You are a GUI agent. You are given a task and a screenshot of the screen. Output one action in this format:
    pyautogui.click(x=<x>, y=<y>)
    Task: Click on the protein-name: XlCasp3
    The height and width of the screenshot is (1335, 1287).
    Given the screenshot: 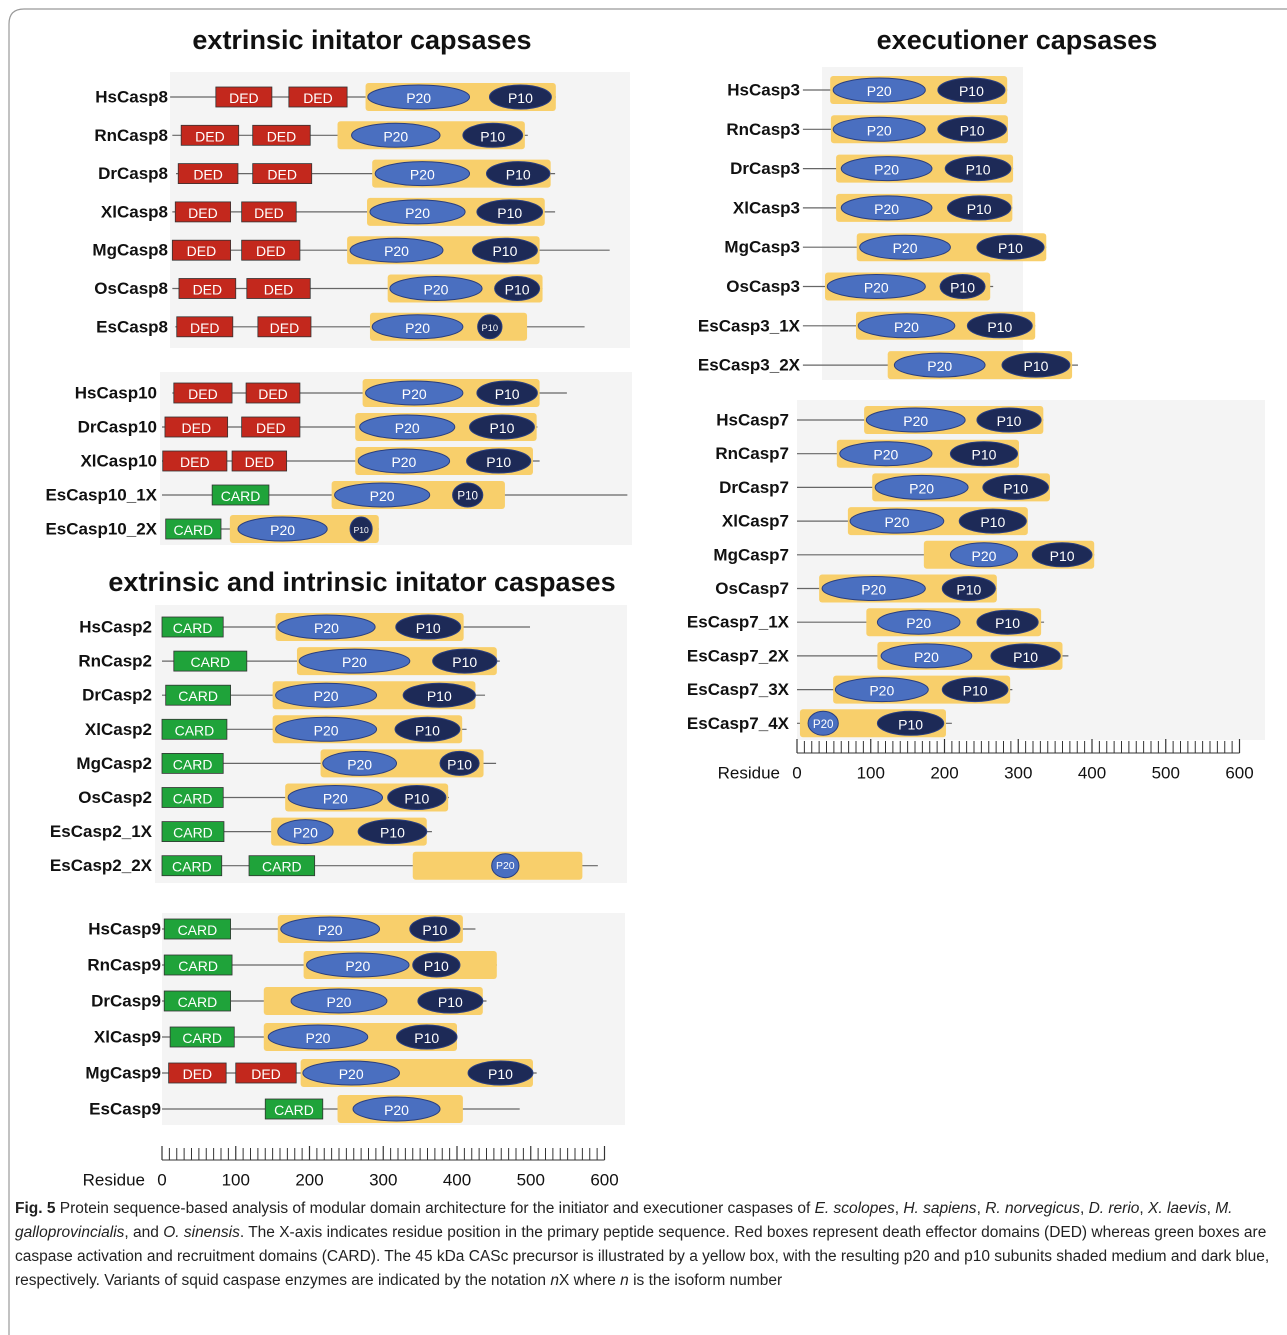 What is the action you would take?
    pyautogui.click(x=766, y=207)
    